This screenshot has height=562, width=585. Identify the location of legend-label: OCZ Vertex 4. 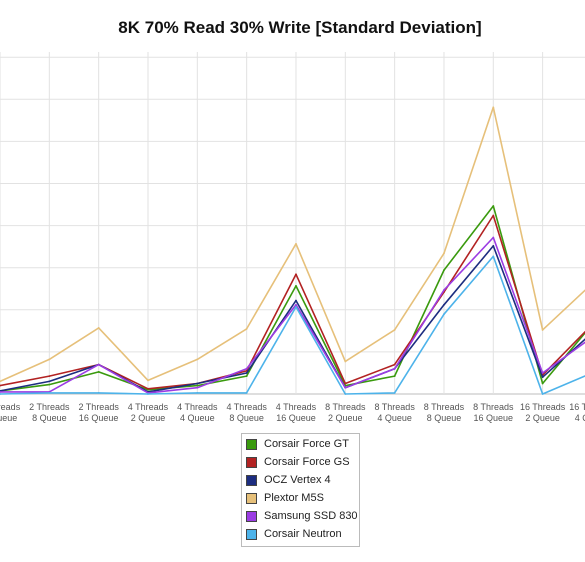
(297, 480).